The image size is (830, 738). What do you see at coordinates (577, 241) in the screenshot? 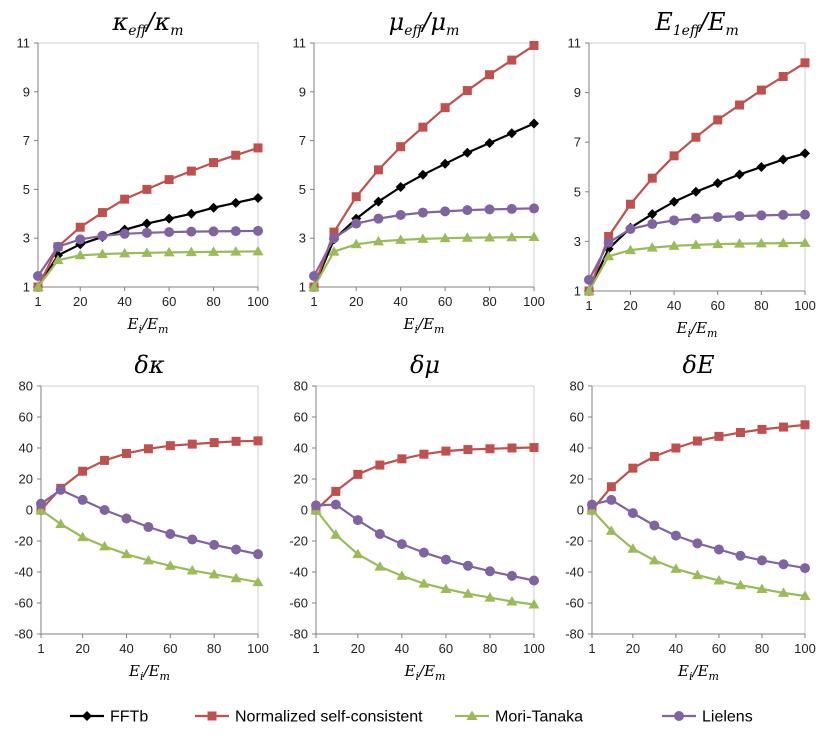
I see `y-tick-label: 3` at bounding box center [577, 241].